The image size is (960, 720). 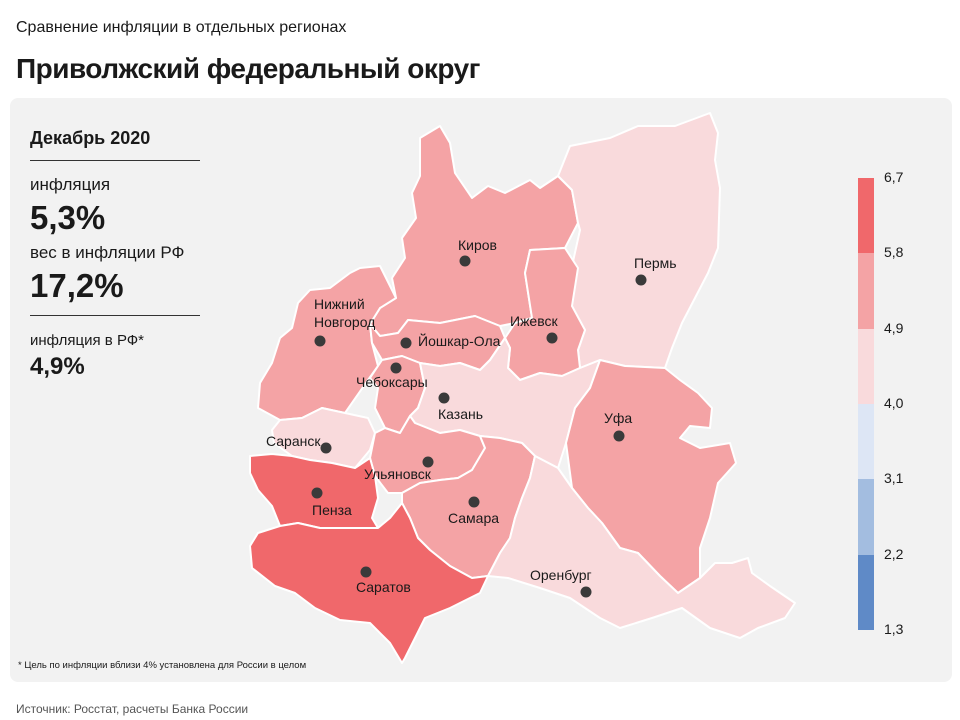 What do you see at coordinates (383, 587) in the screenshot?
I see `city-label-saratov: Саратов` at bounding box center [383, 587].